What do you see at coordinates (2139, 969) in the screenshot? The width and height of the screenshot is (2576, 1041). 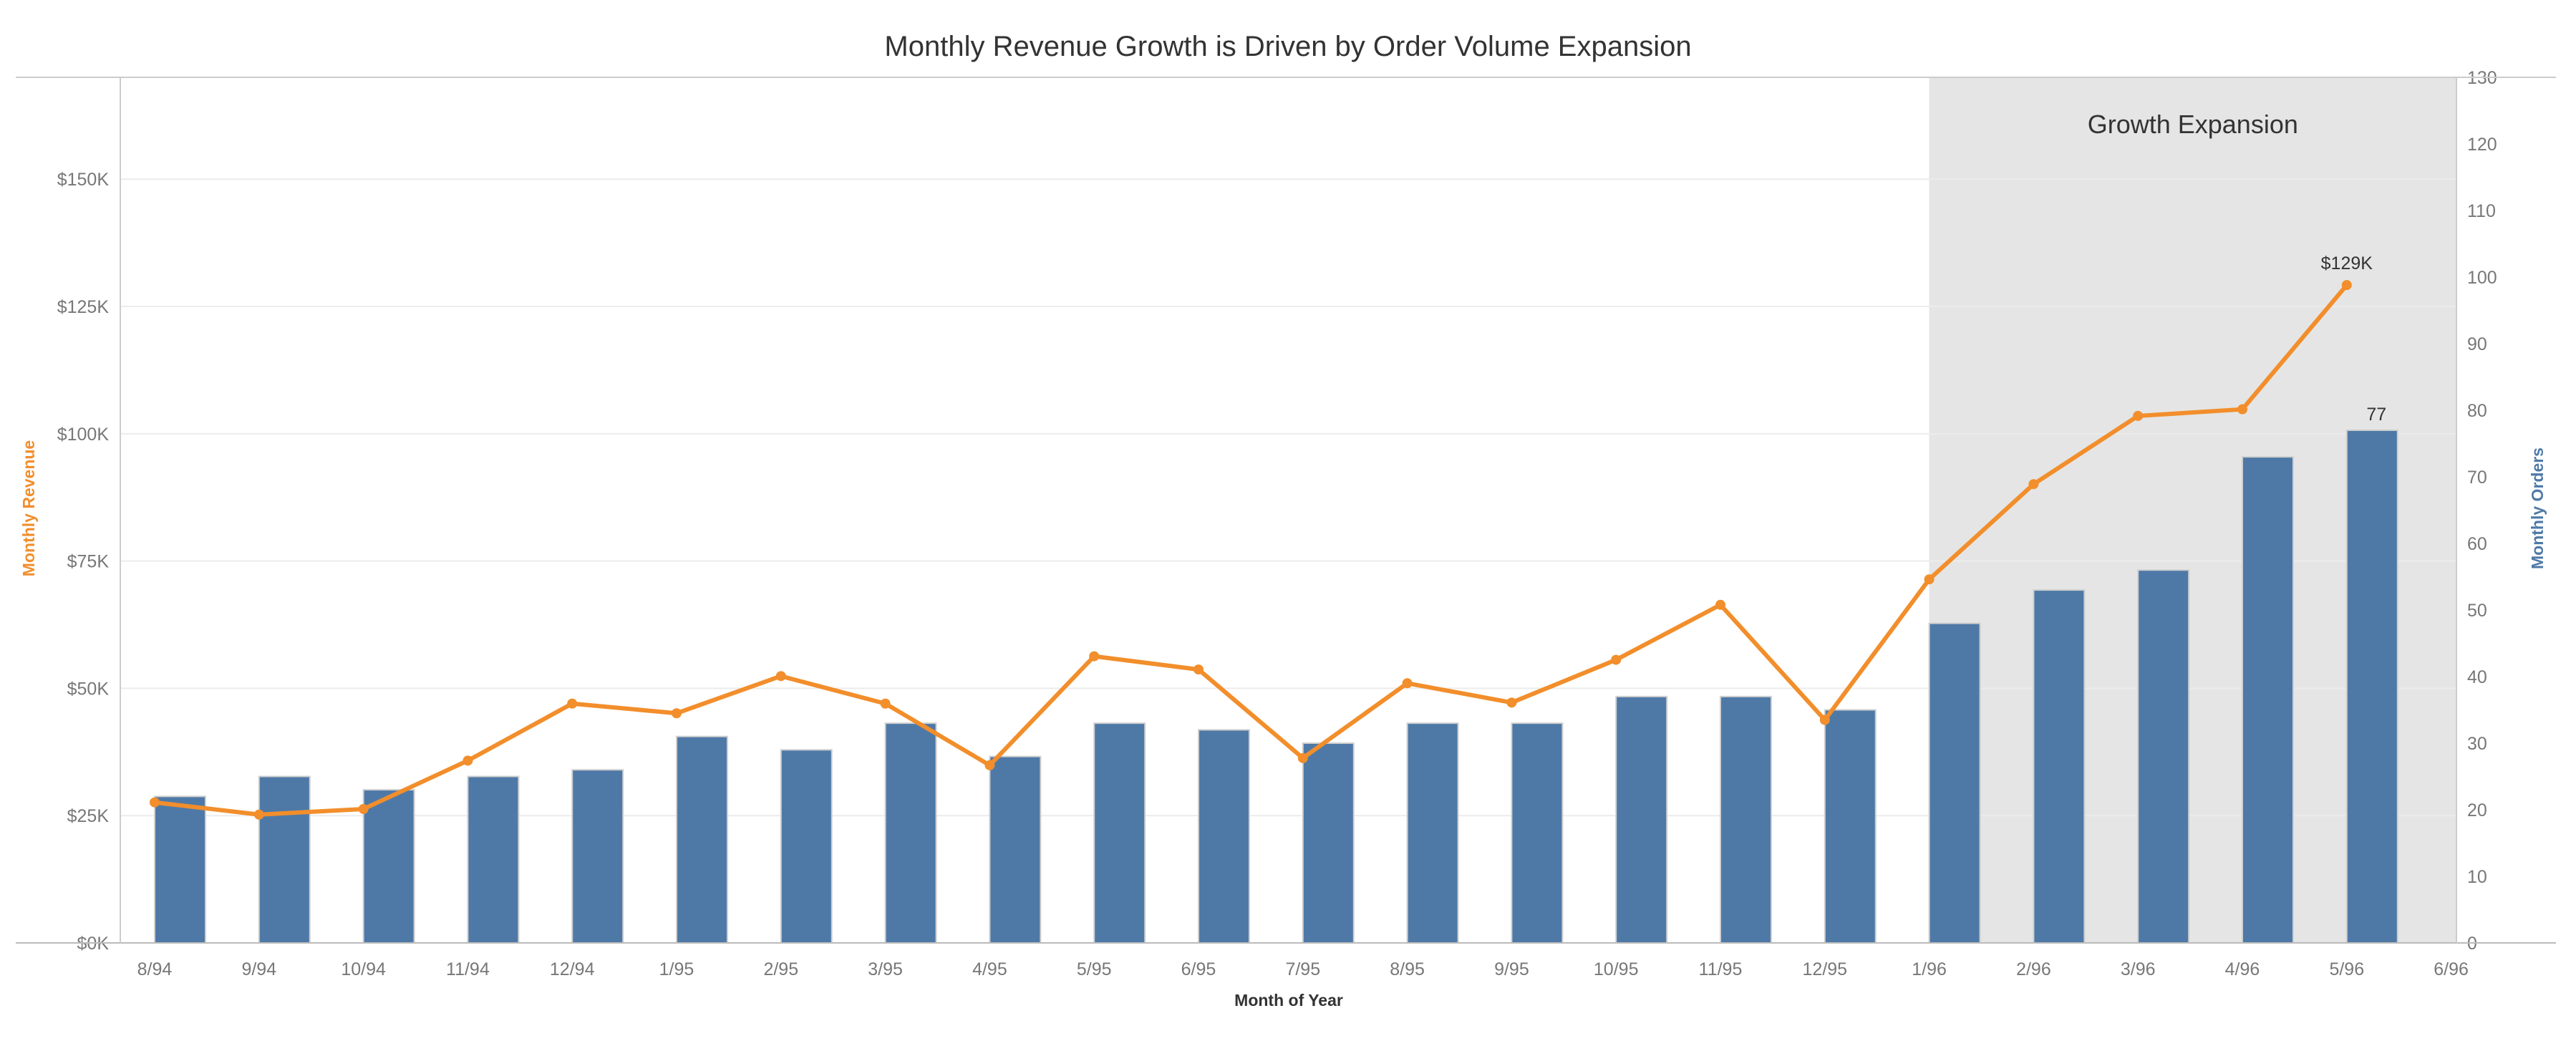 I see `x-tick-label: 3/96` at bounding box center [2139, 969].